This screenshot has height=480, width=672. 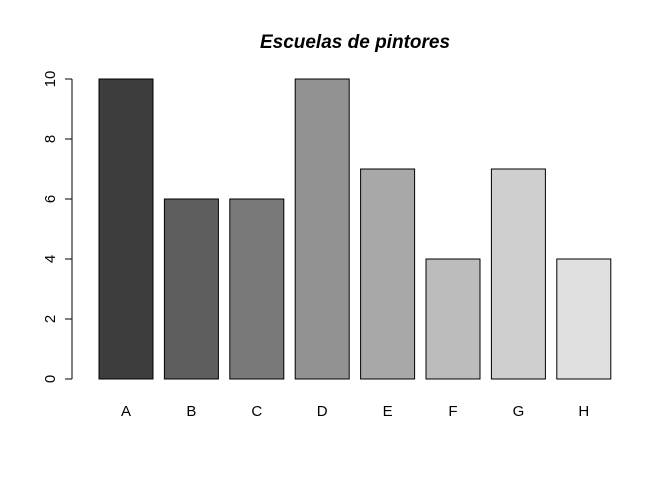 I want to click on x-tick-label: F, so click(x=452, y=411).